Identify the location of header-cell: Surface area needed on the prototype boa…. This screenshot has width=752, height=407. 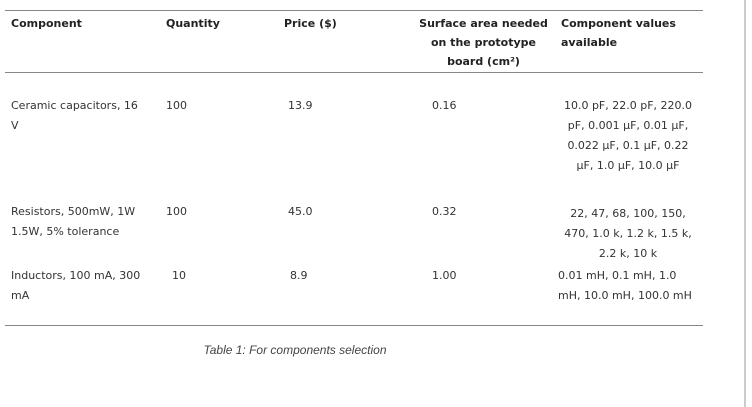
(483, 42).